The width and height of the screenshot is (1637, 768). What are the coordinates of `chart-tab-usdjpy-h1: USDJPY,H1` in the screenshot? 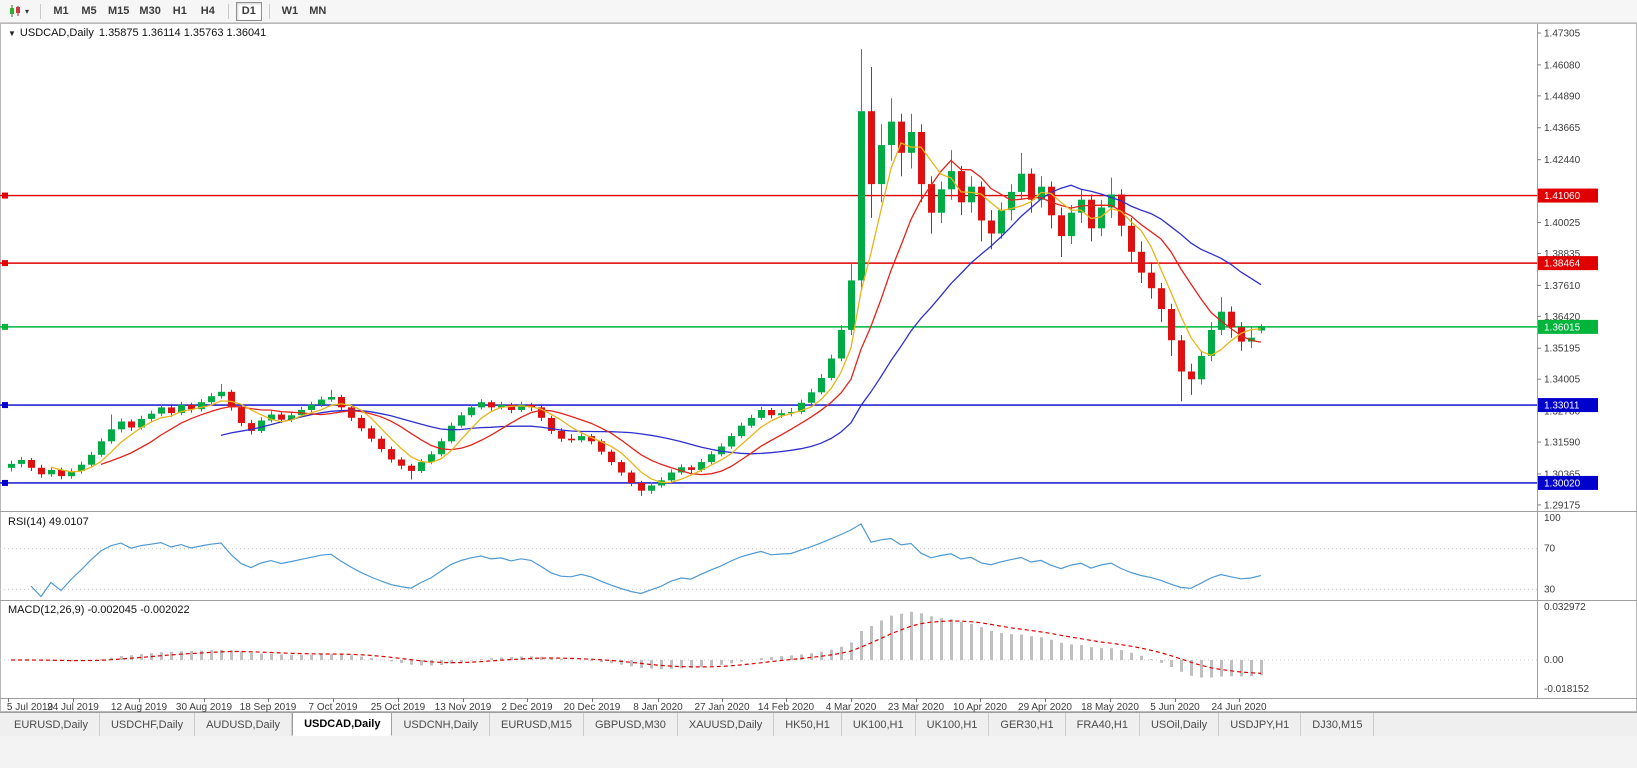 It's located at (1260, 724).